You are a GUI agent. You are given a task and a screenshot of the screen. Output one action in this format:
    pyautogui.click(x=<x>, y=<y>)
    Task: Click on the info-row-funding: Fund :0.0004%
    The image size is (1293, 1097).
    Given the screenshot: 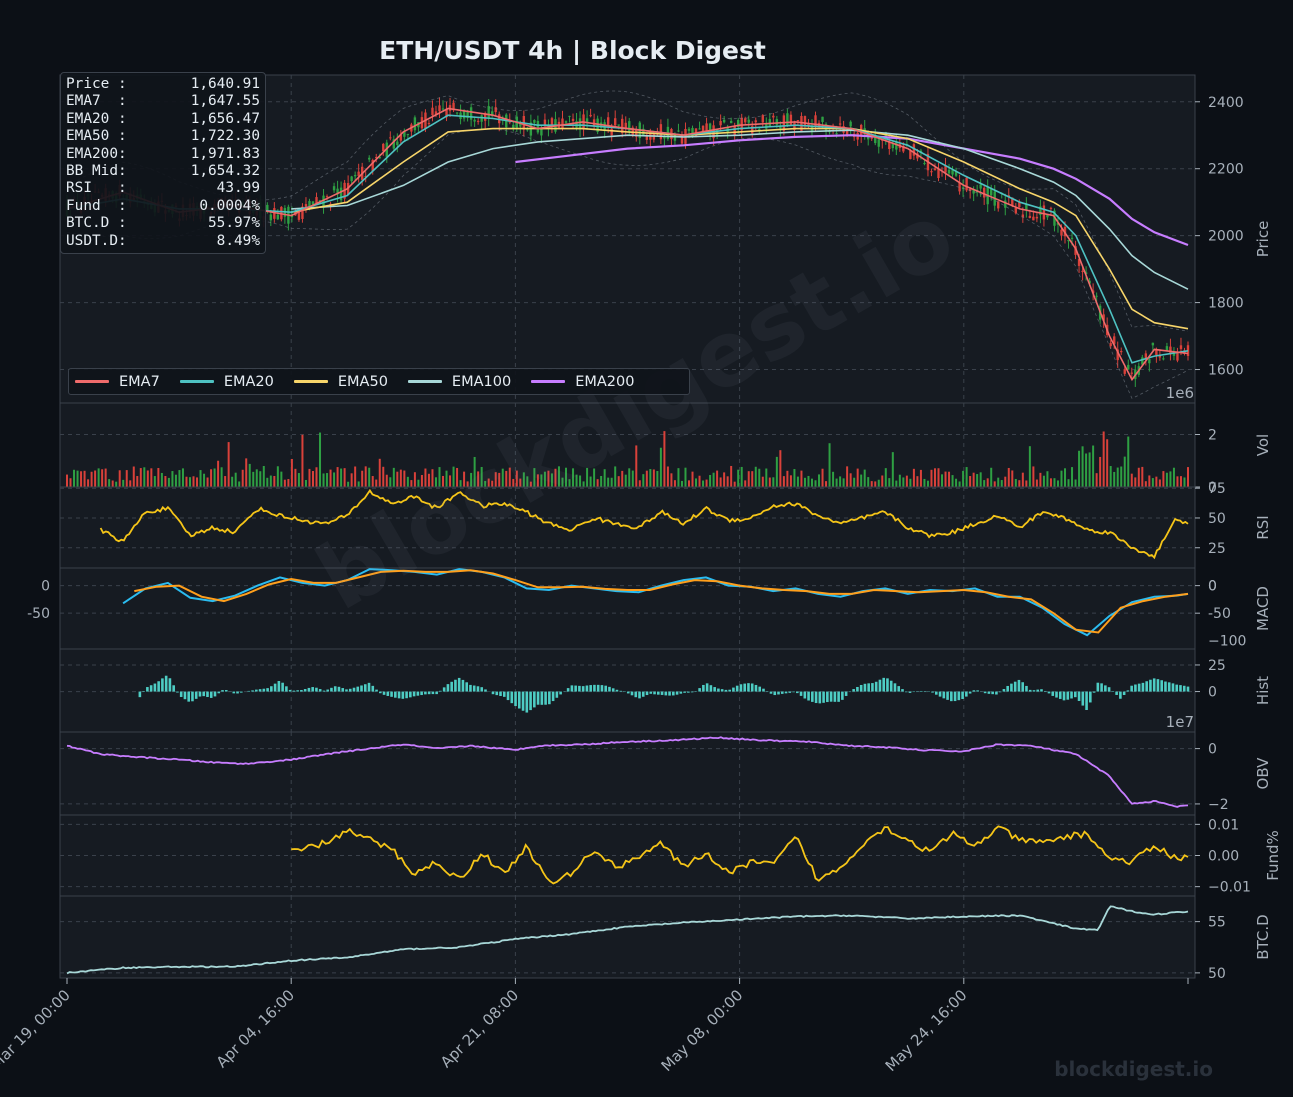 What is the action you would take?
    pyautogui.click(x=163, y=205)
    